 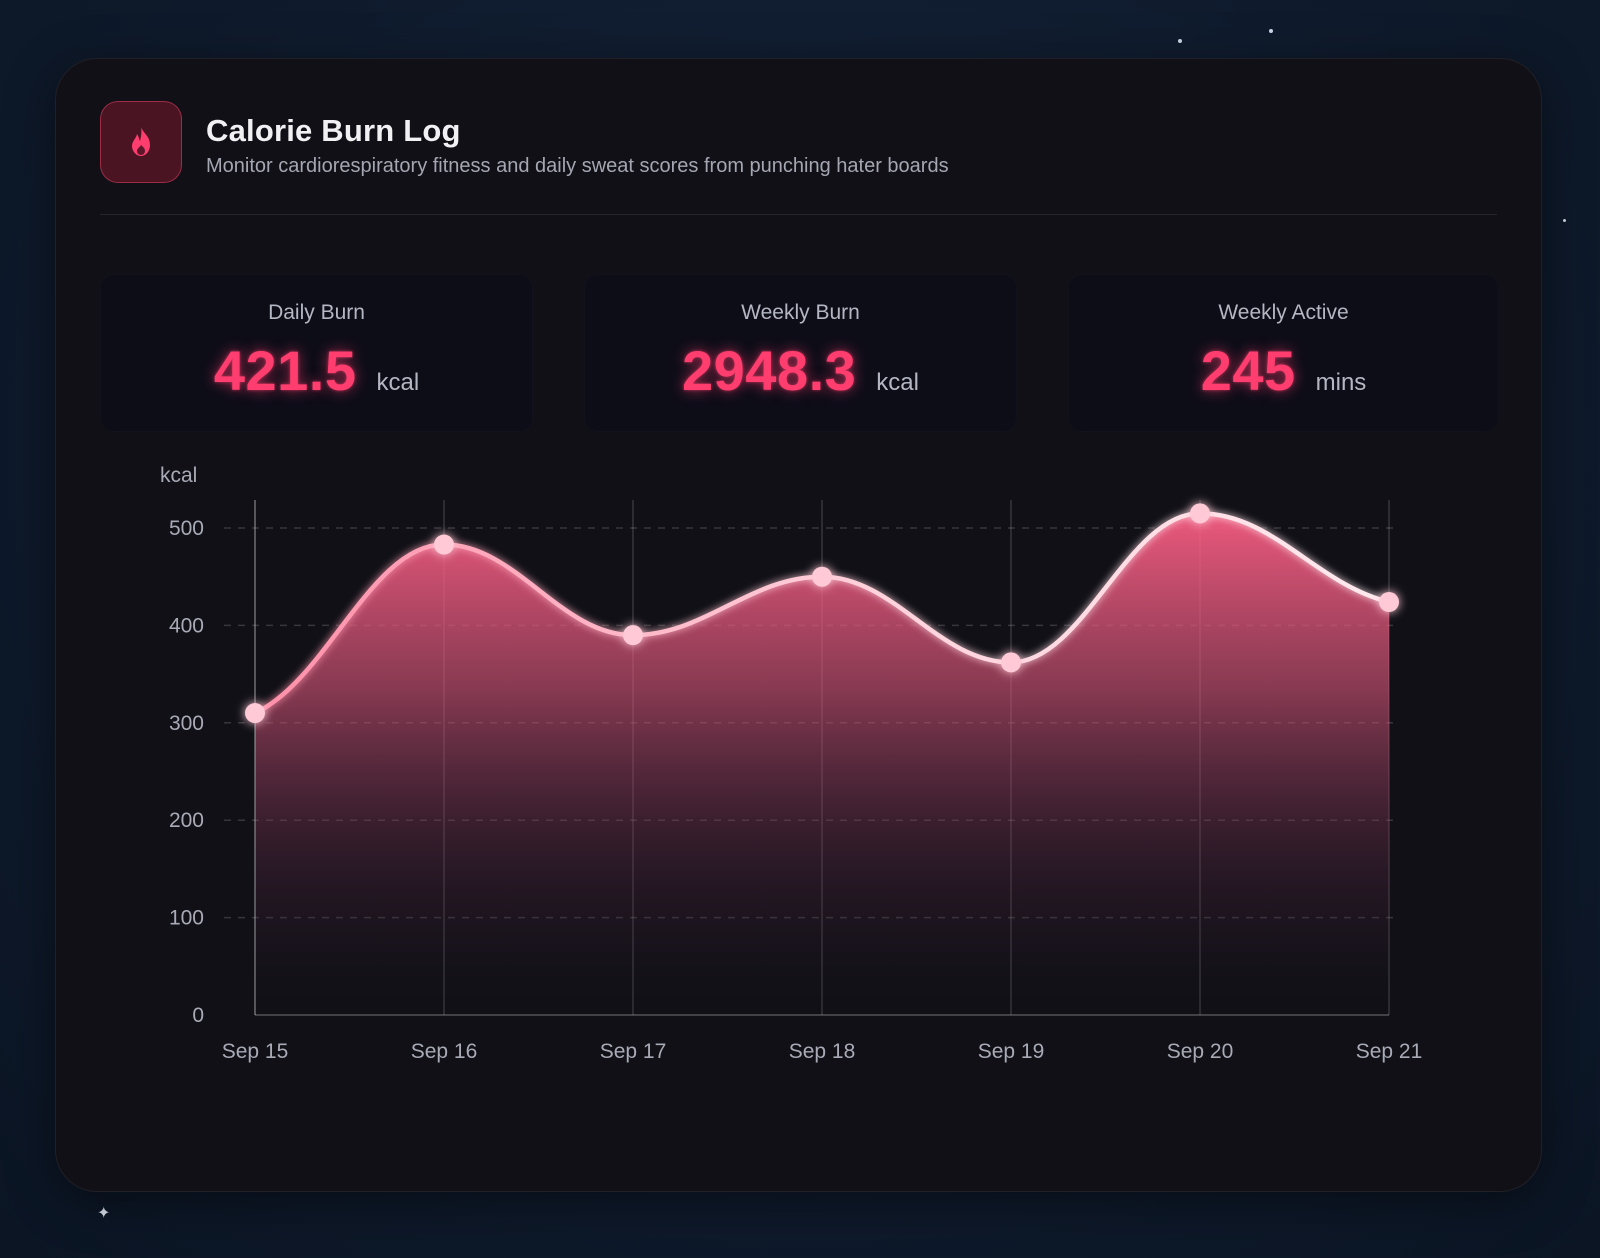 I want to click on stat-value: 245, so click(x=1248, y=370).